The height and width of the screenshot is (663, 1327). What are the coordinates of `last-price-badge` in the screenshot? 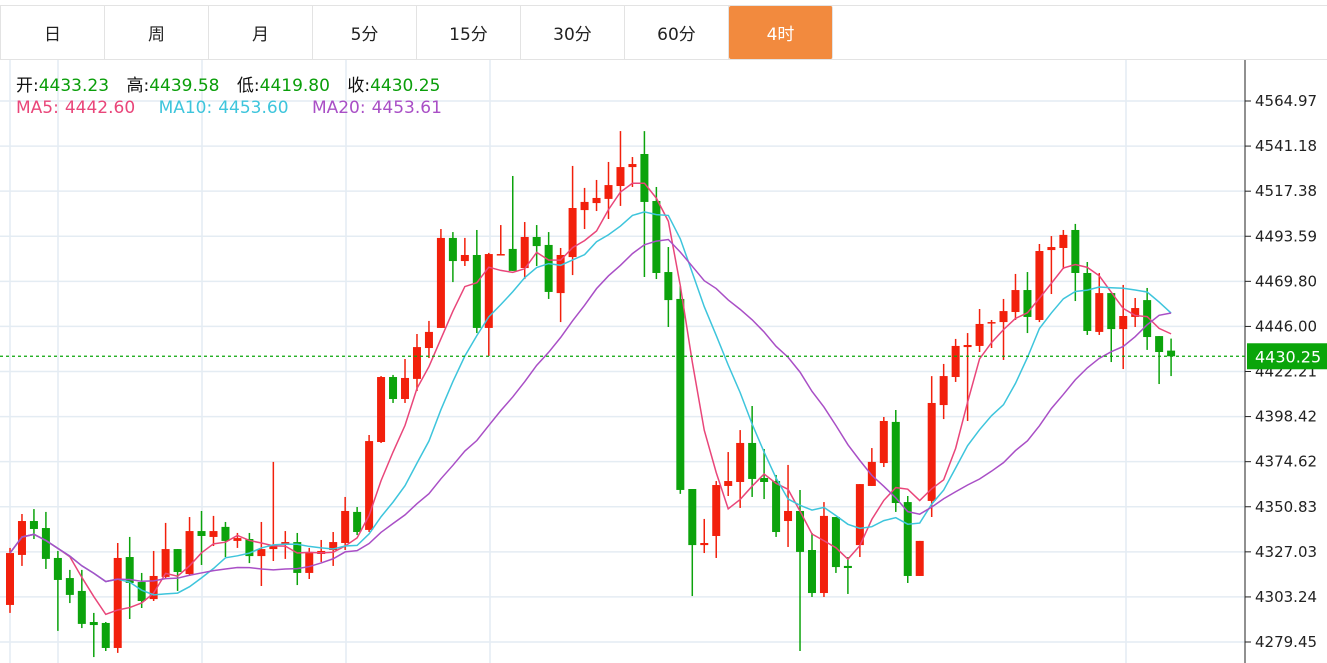 It's located at (1287, 356).